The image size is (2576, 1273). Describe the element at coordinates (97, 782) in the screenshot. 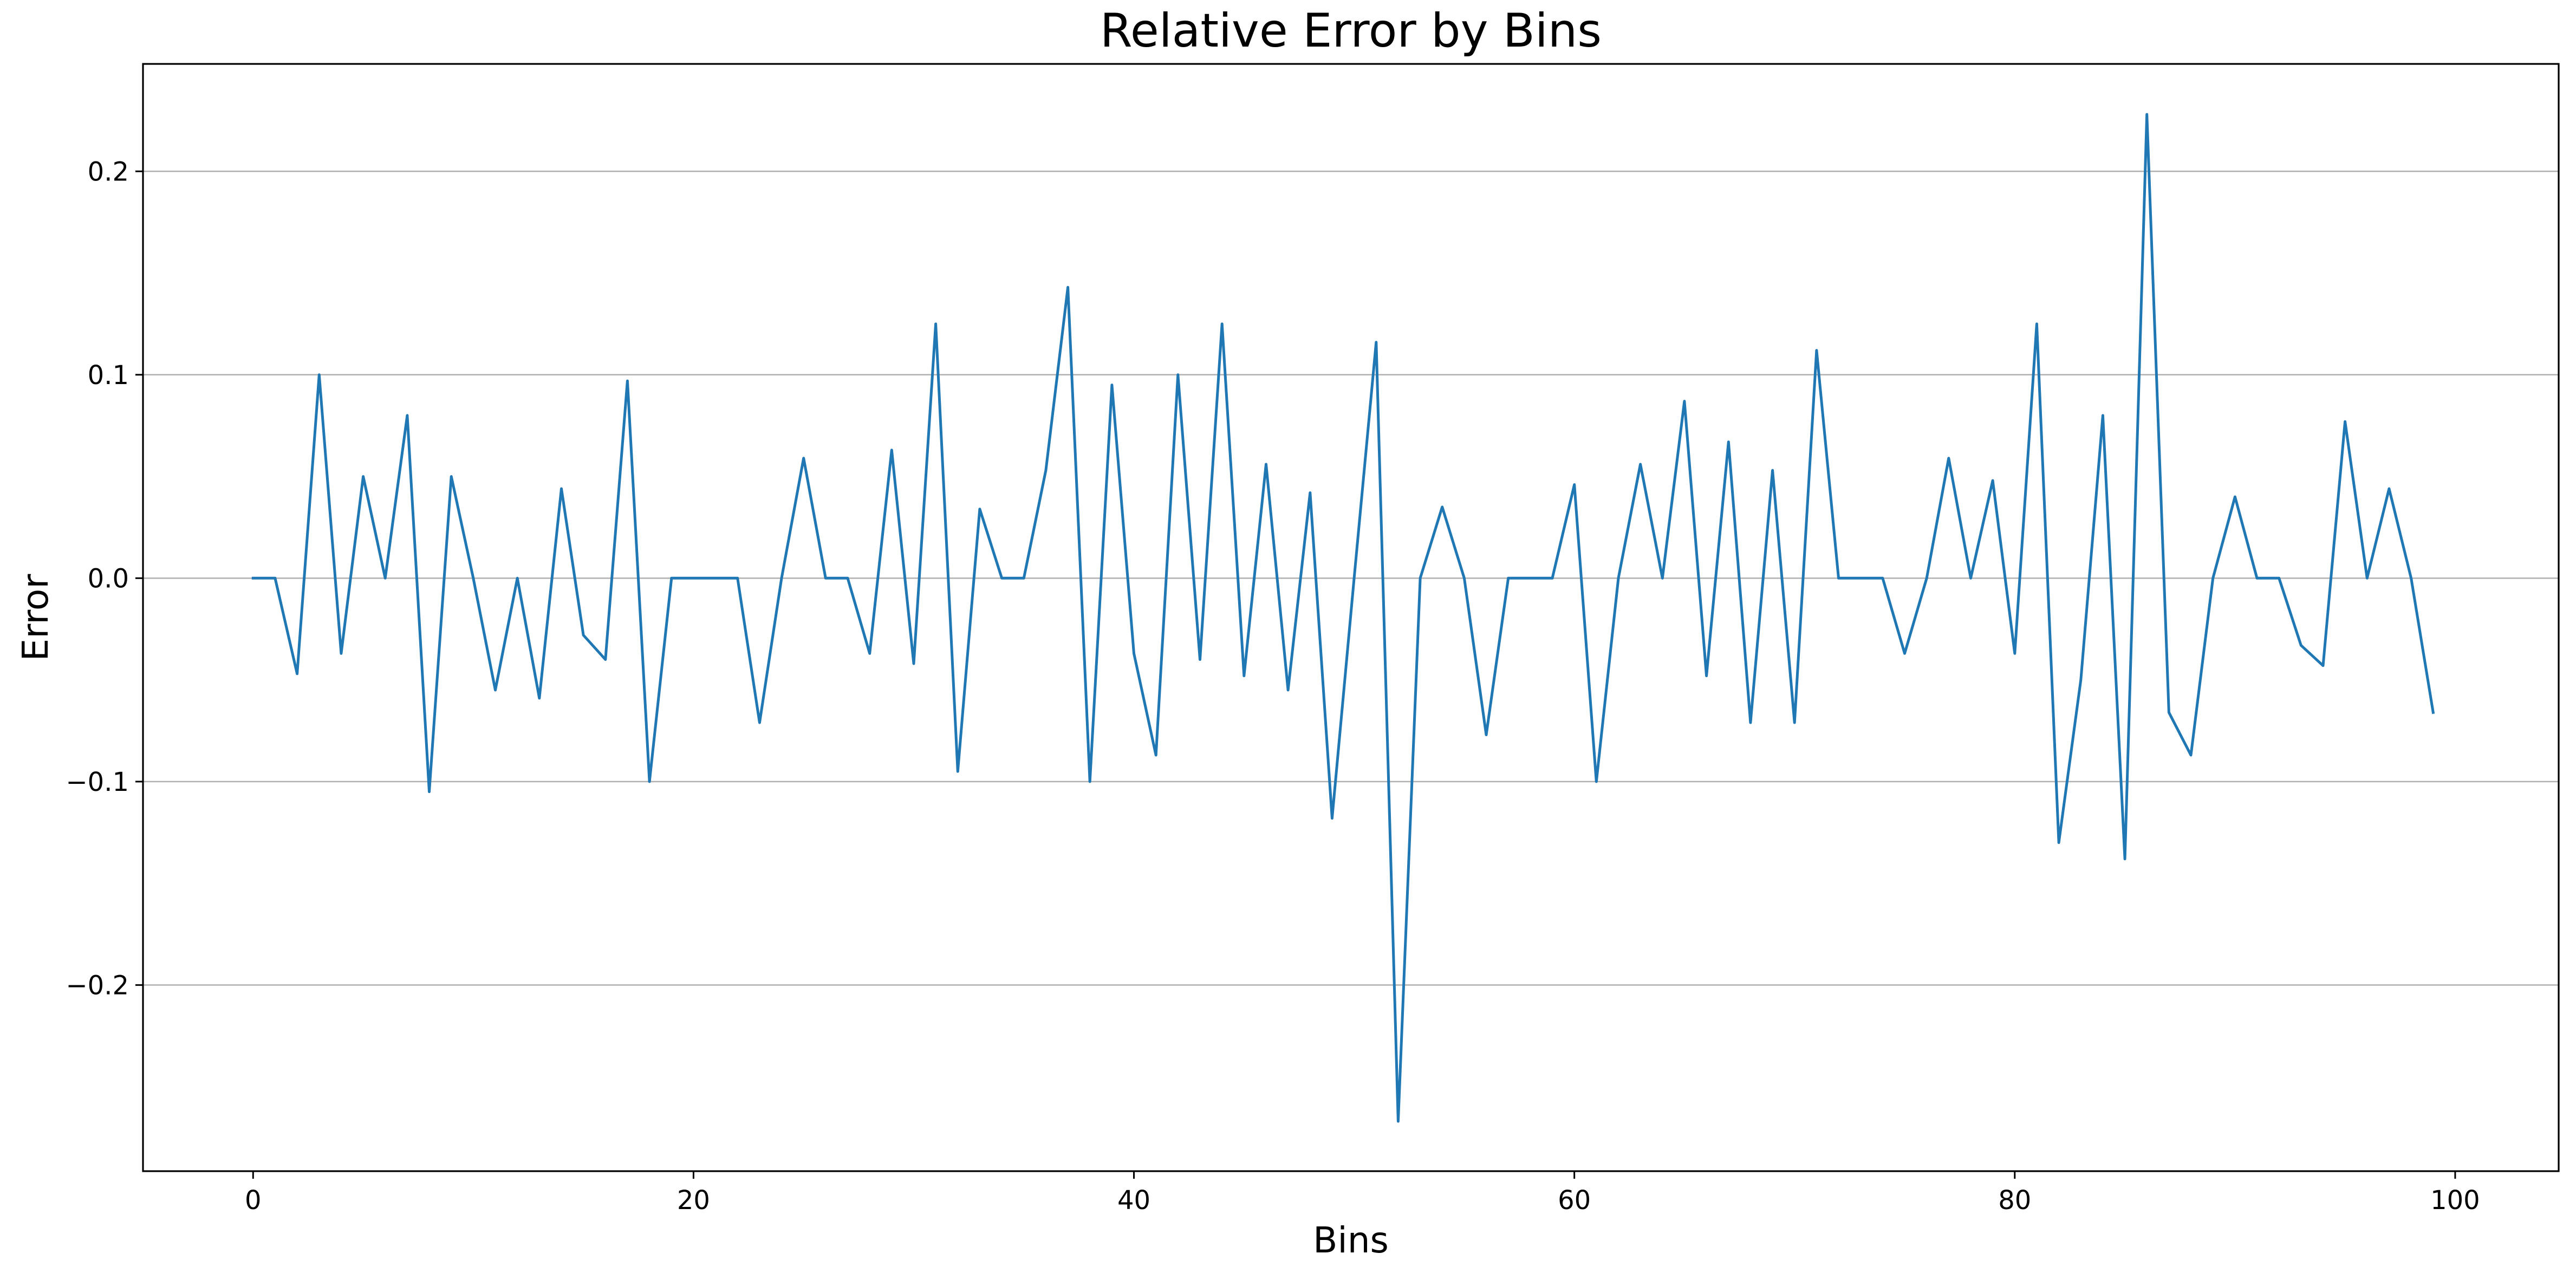

I see `y-tick-label: −0.1` at that location.